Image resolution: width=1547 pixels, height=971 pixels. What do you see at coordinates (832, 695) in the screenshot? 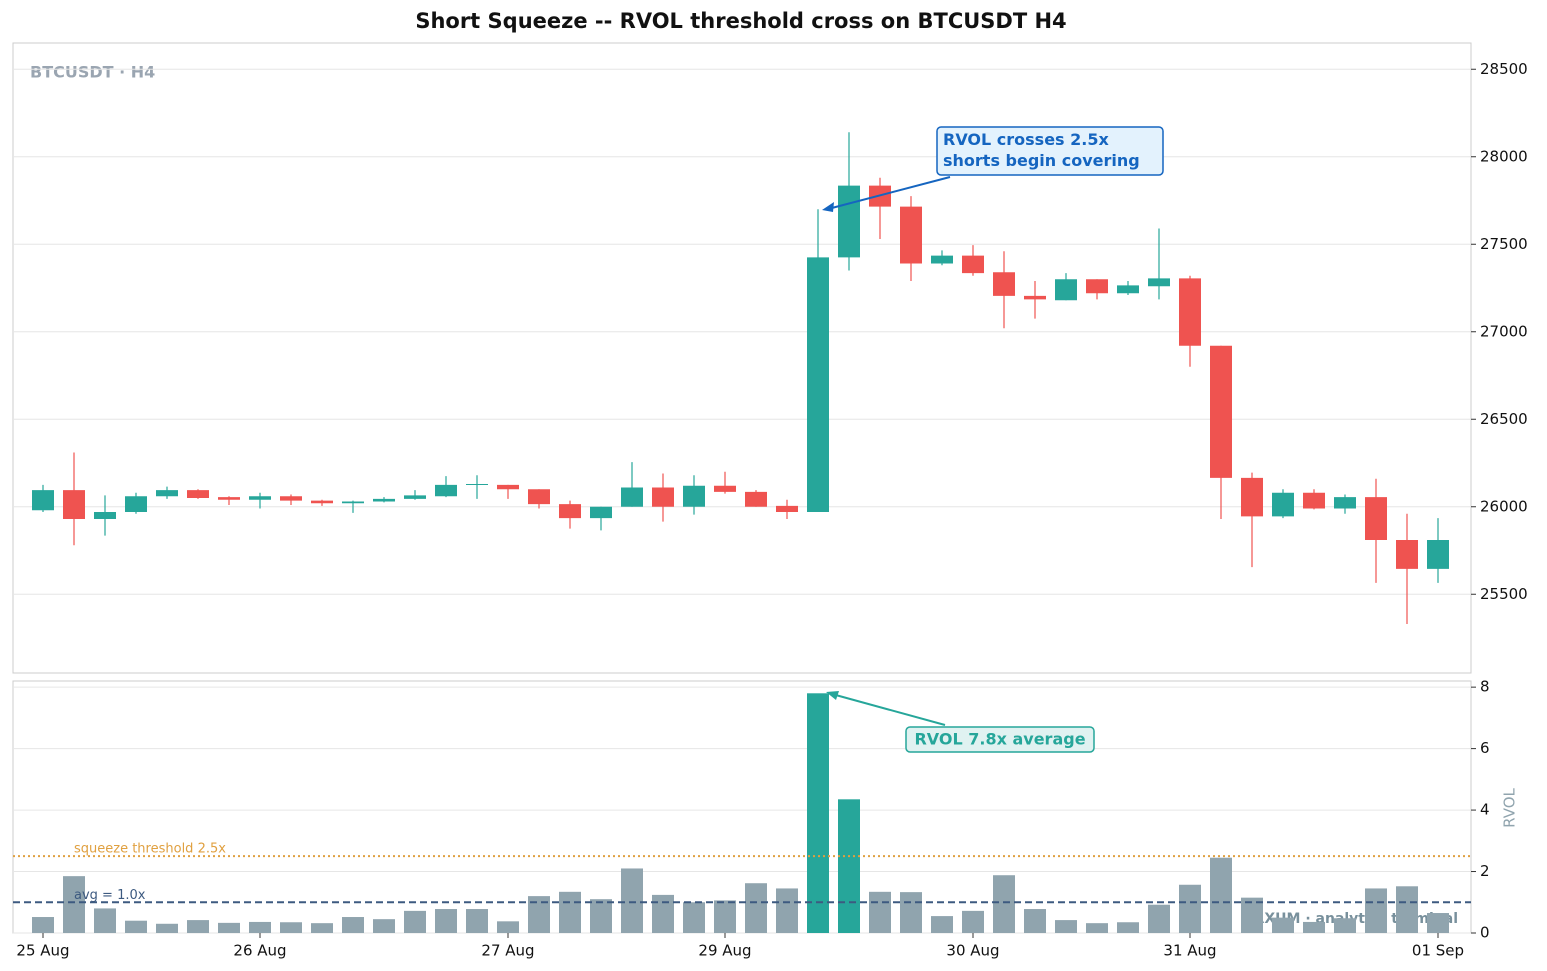
I see `arrow-head` at bounding box center [832, 695].